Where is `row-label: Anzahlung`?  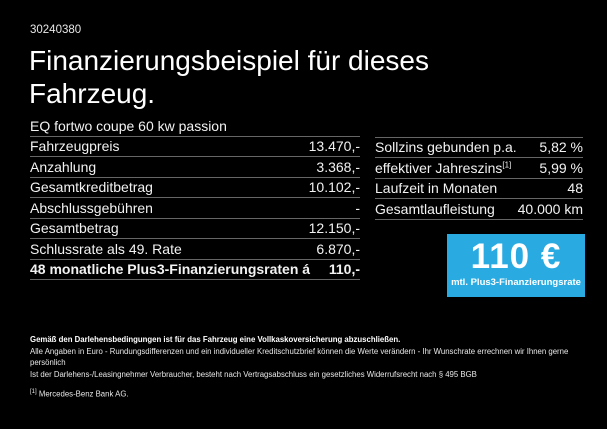
row-label: Anzahlung is located at coordinates (63, 166).